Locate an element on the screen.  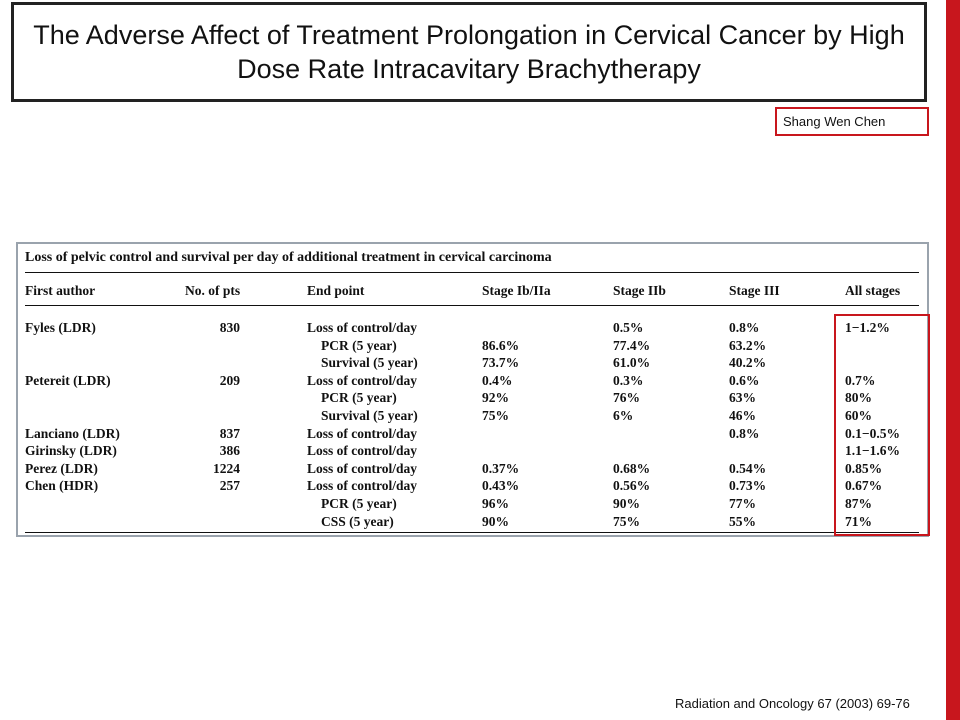
cell-stage-iii: 77% is located at coordinates (742, 503).